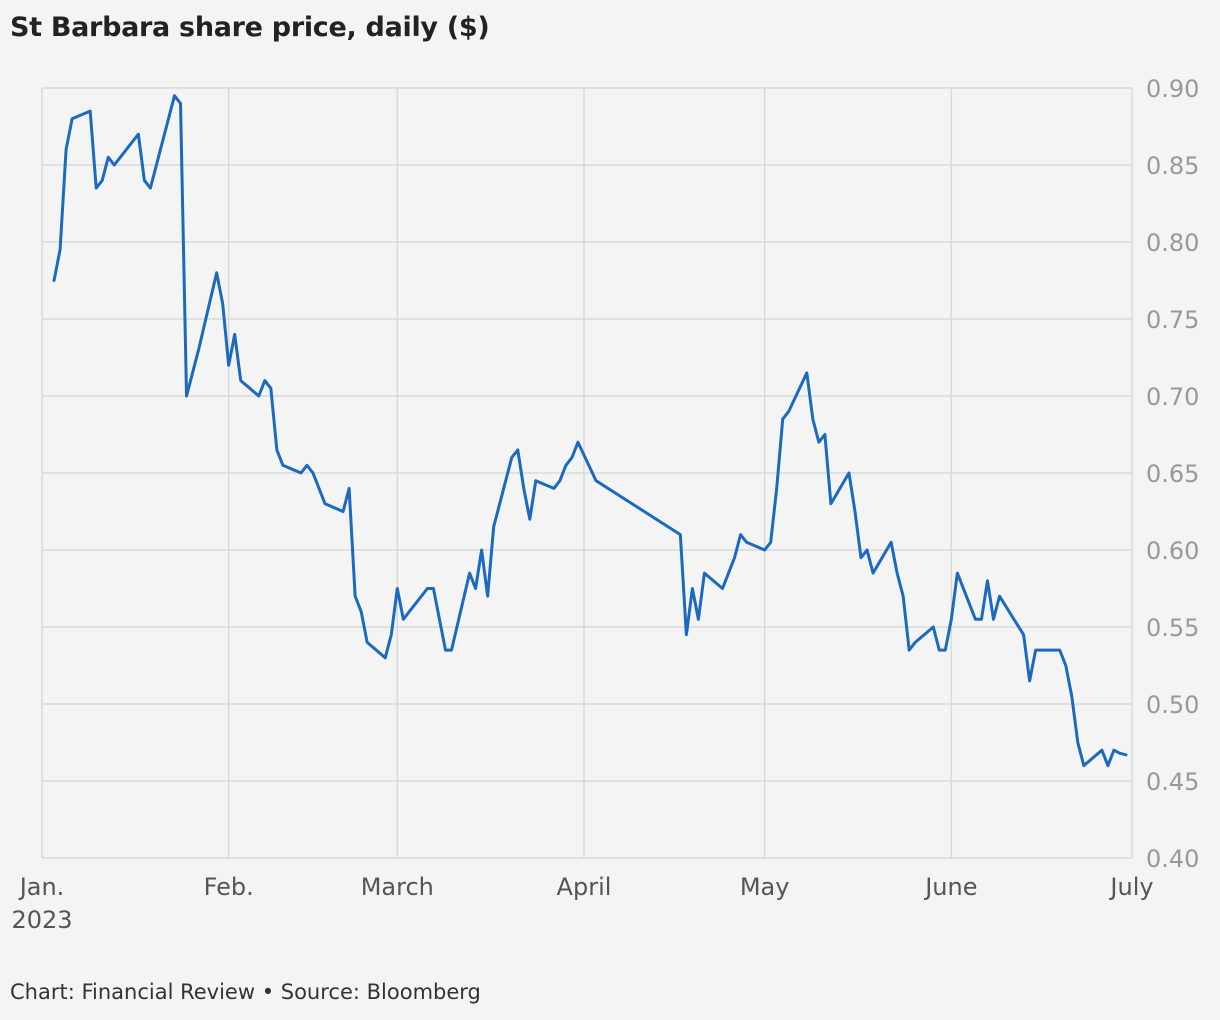  I want to click on x-tick-label: April, so click(584, 887).